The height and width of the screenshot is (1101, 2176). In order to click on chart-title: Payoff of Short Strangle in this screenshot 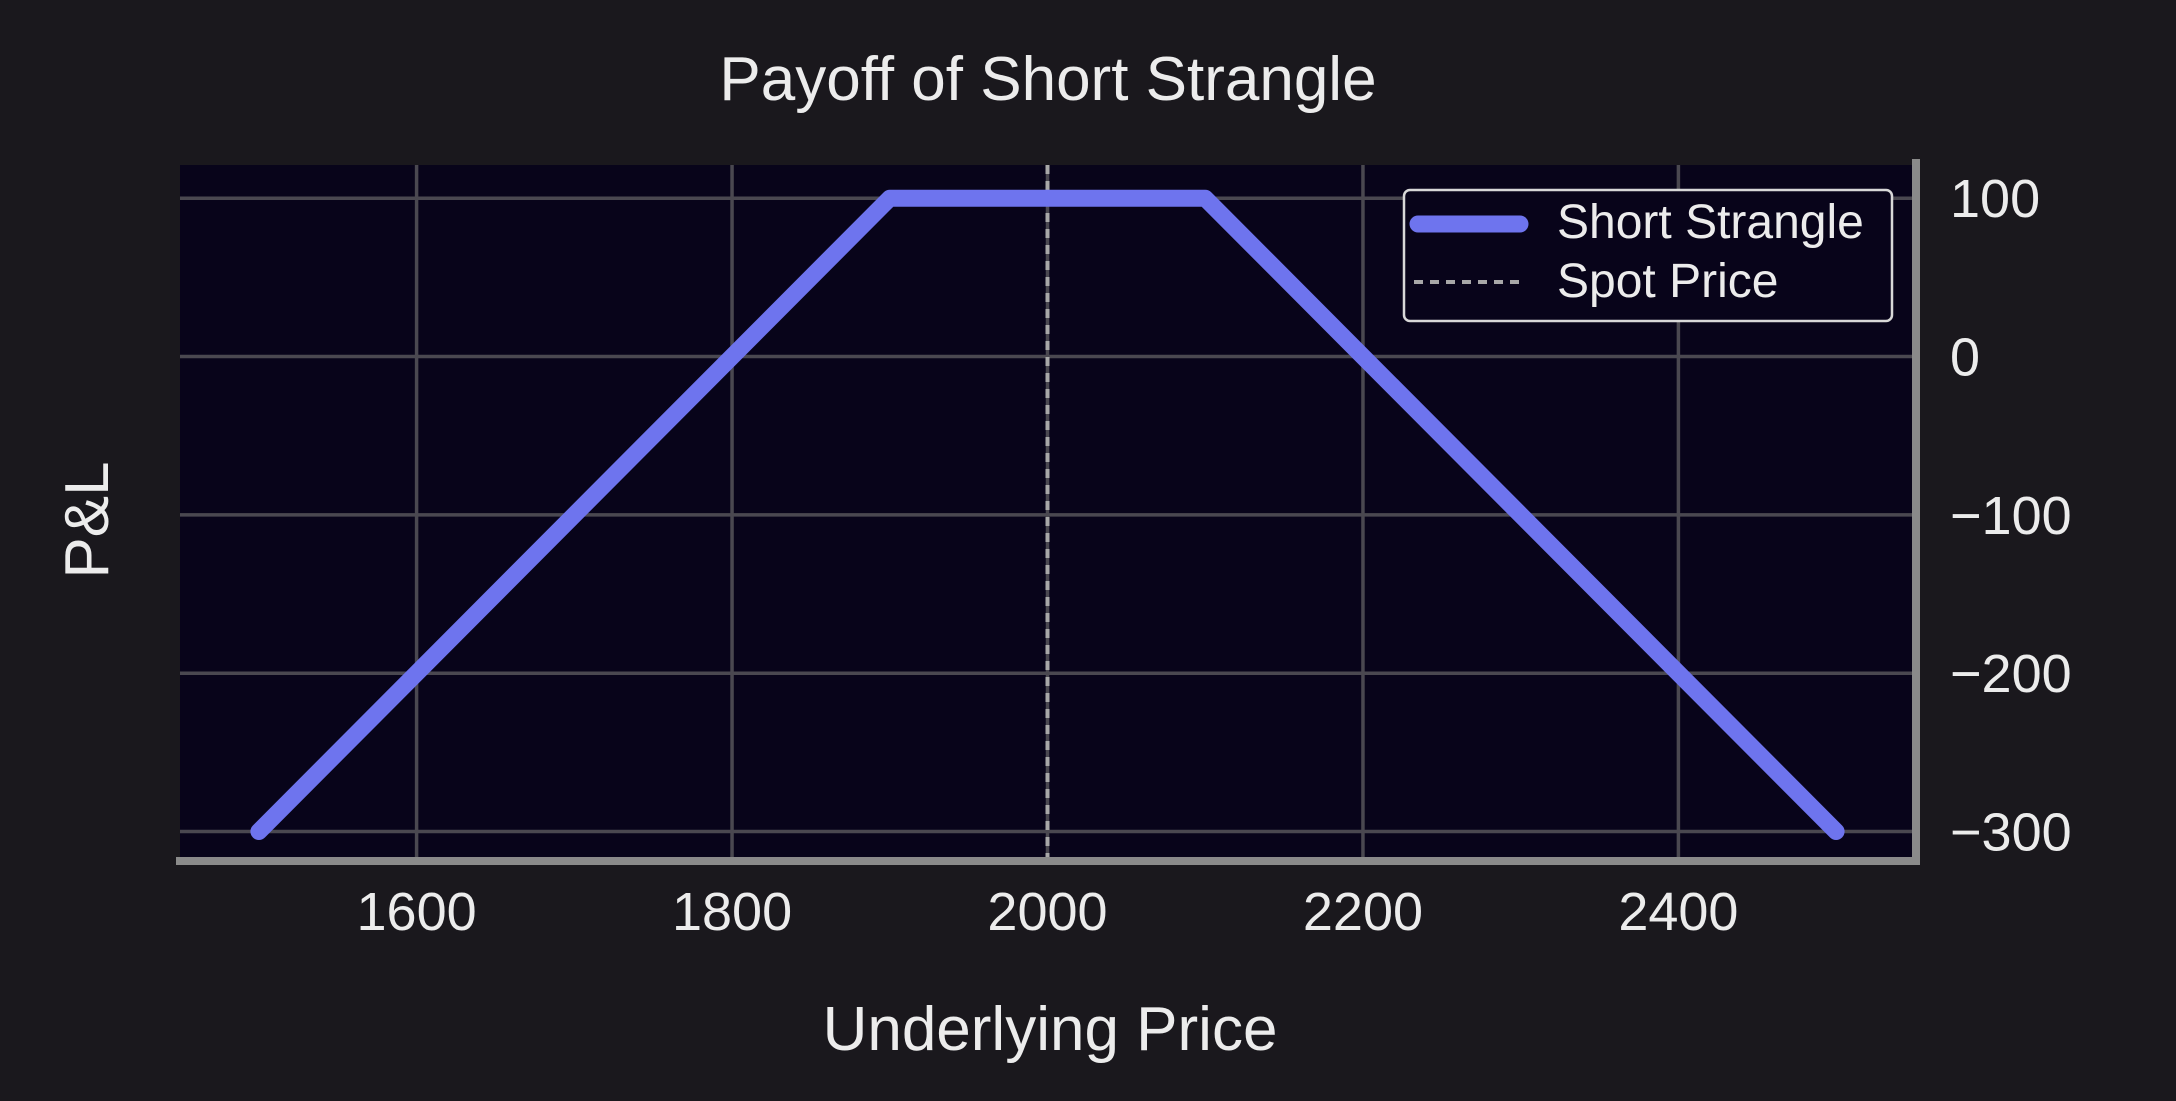, I will do `click(1047, 79)`.